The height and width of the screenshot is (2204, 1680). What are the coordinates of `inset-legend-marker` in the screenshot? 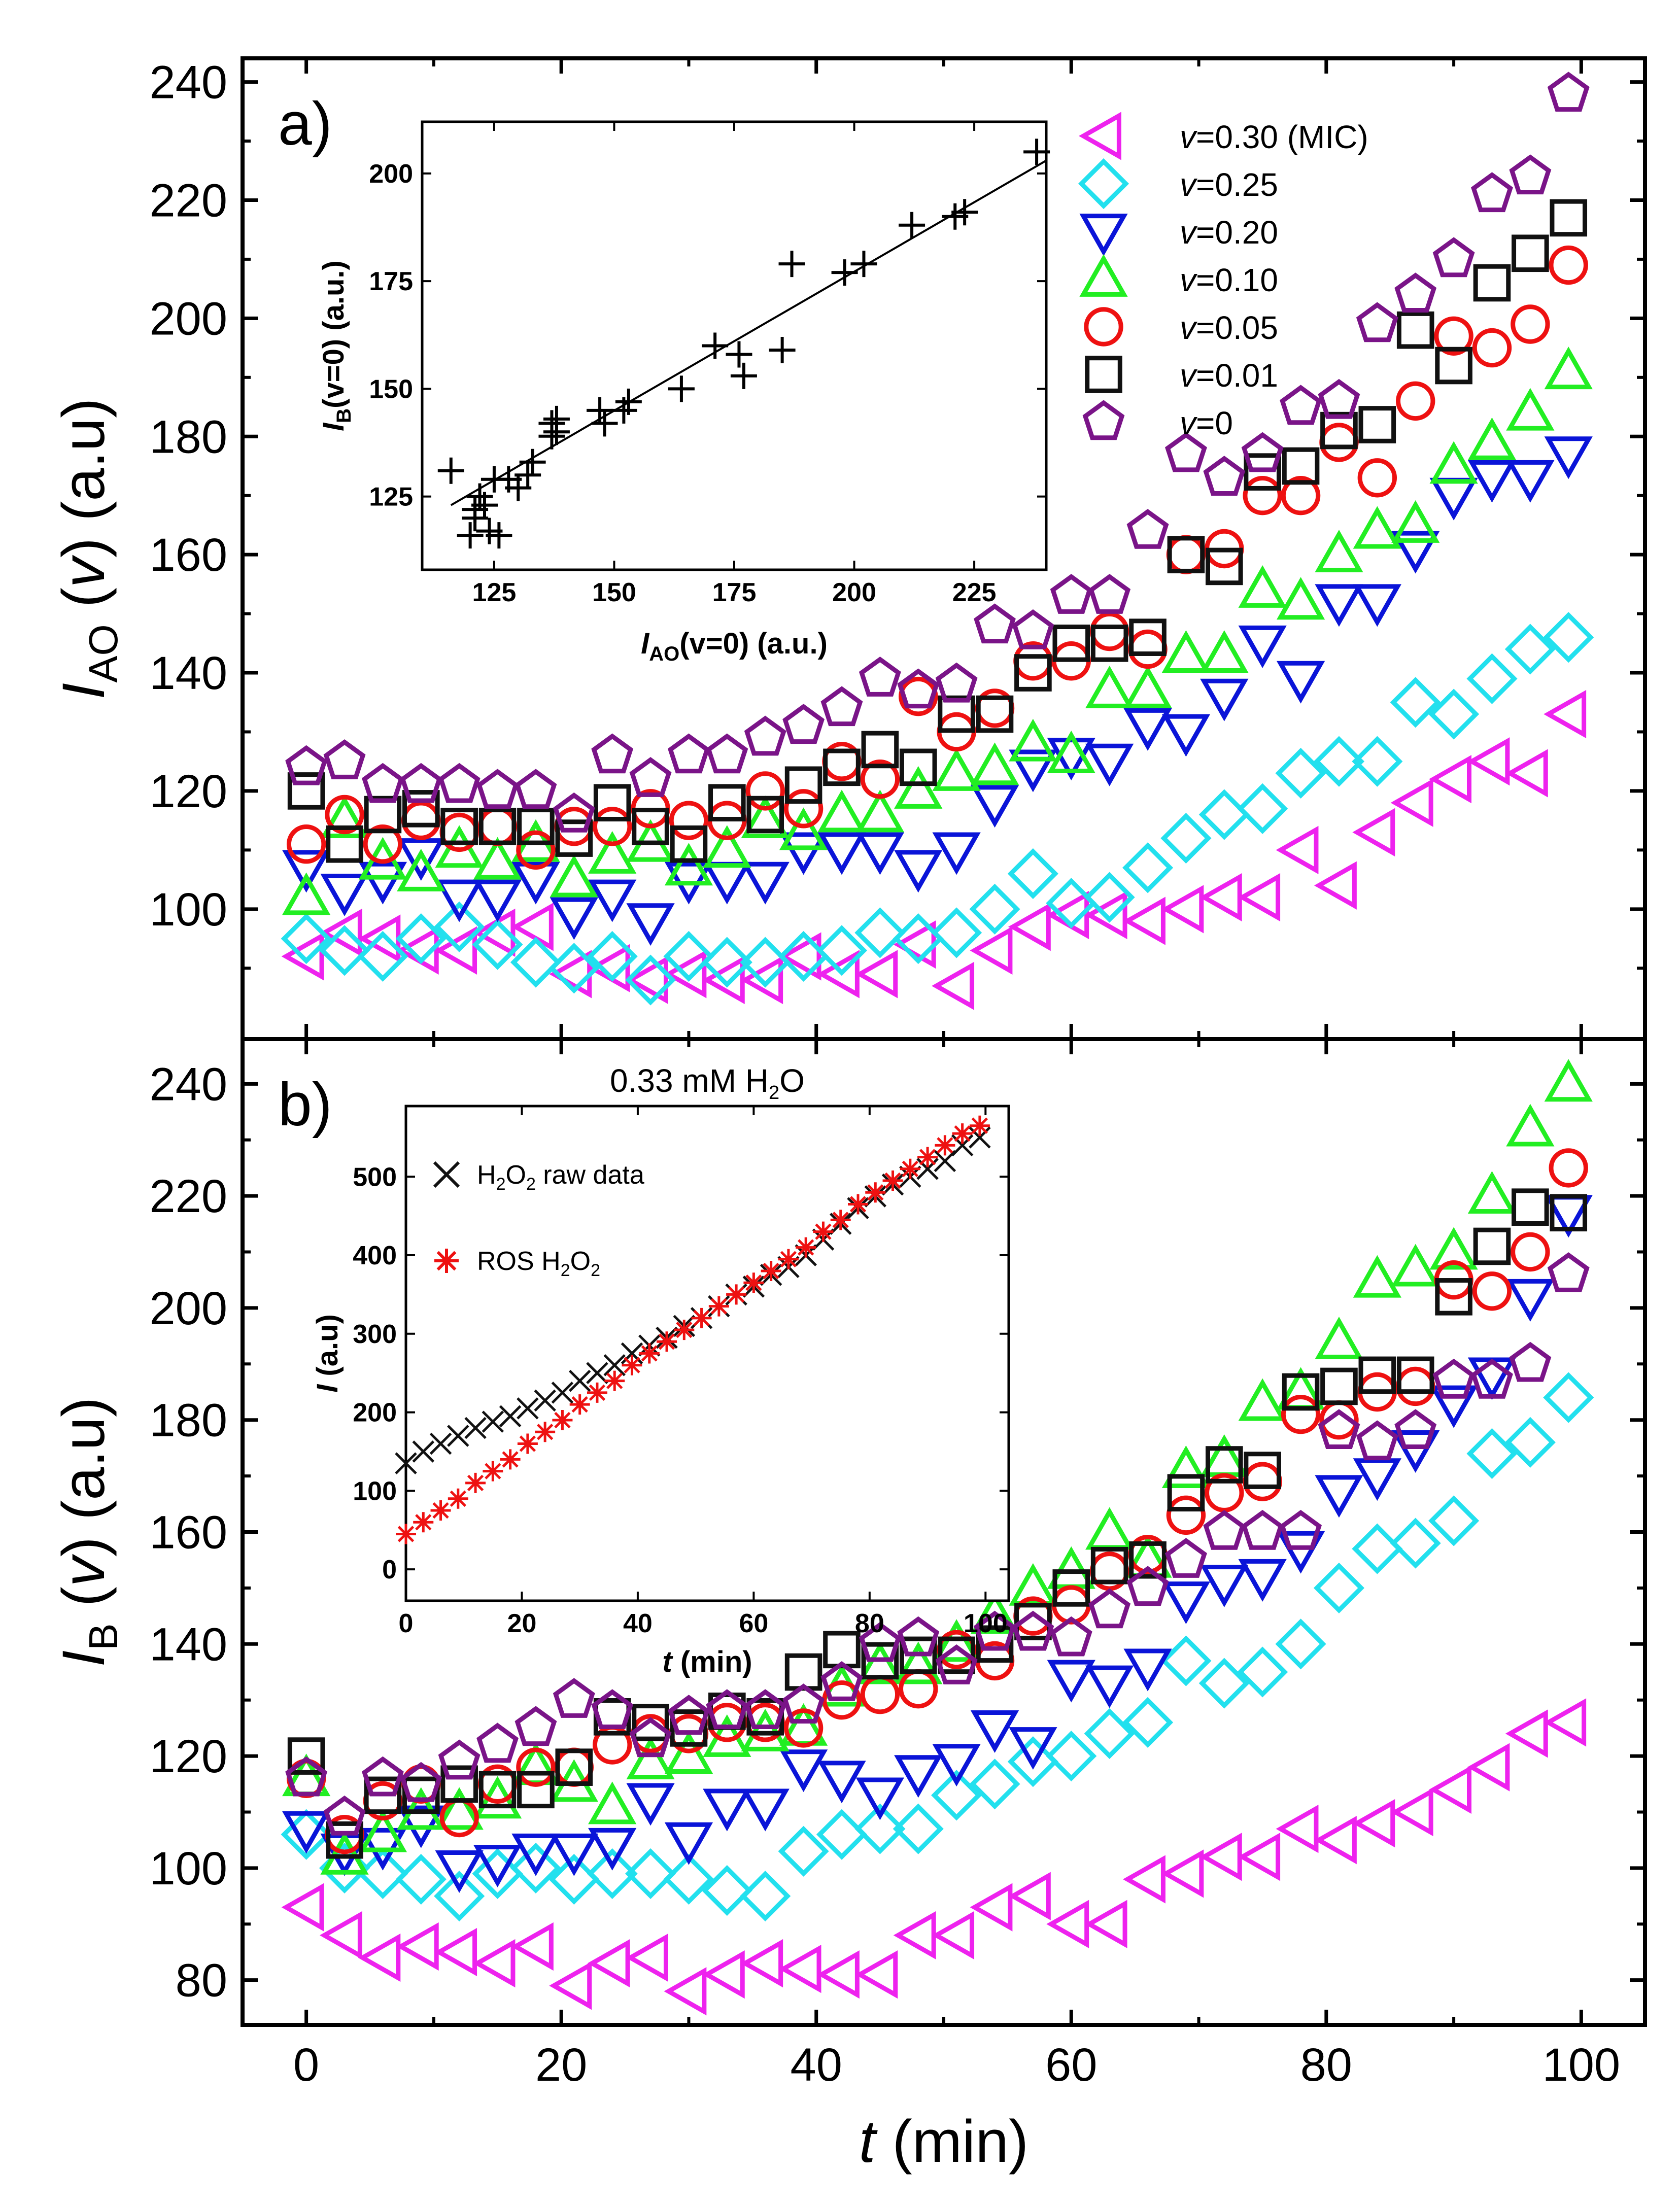 It's located at (446, 1261).